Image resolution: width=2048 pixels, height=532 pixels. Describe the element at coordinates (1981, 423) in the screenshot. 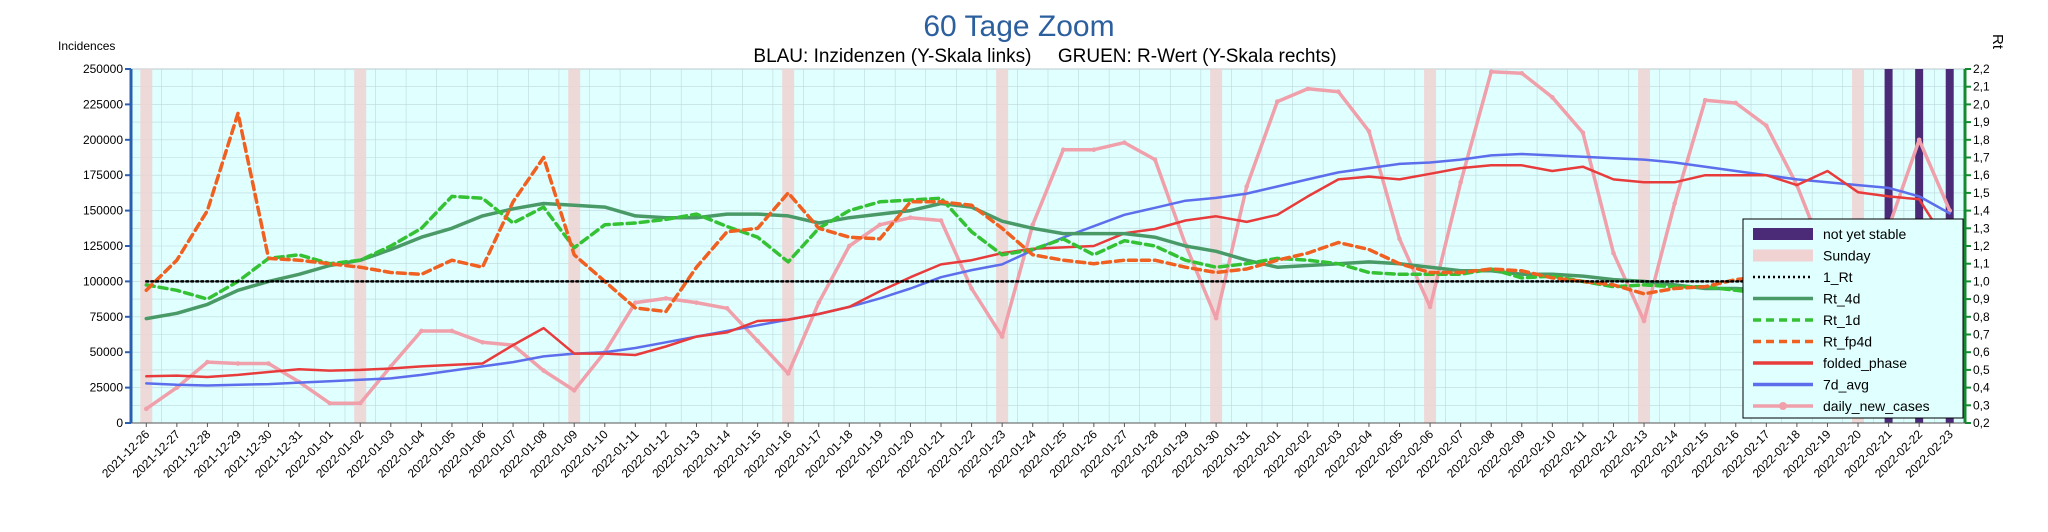

I see `y2-tick-label: 0,2` at that location.